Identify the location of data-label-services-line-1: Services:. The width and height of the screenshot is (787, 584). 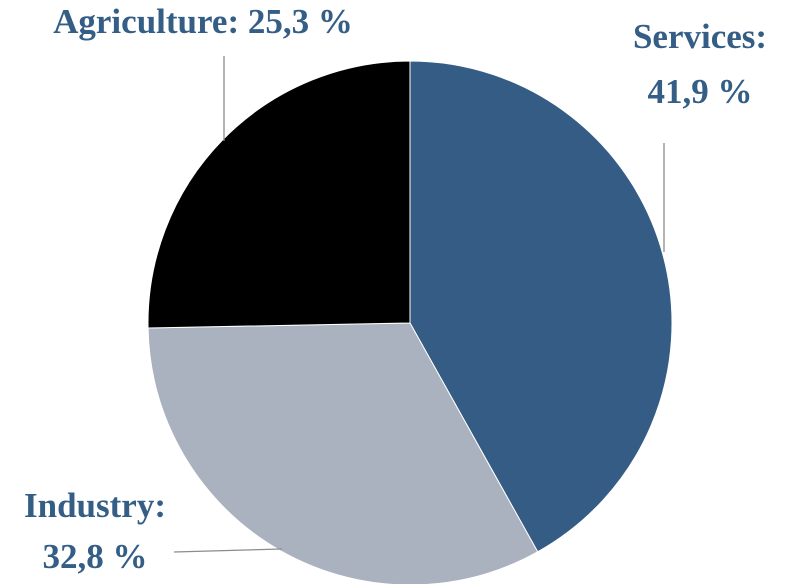
(700, 36).